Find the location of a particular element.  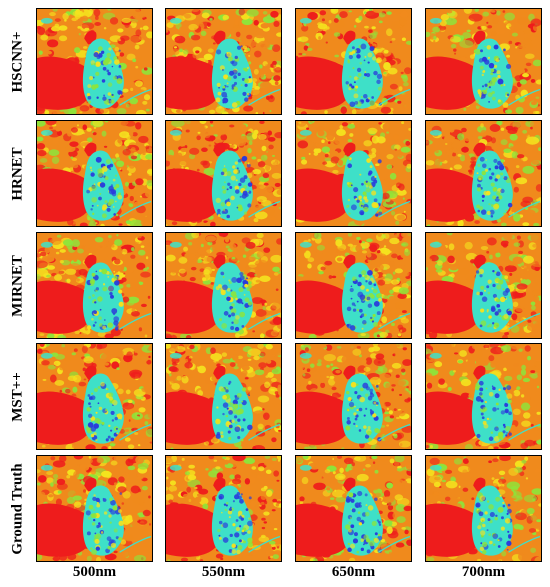

column-label: 700nm is located at coordinates (483, 572).